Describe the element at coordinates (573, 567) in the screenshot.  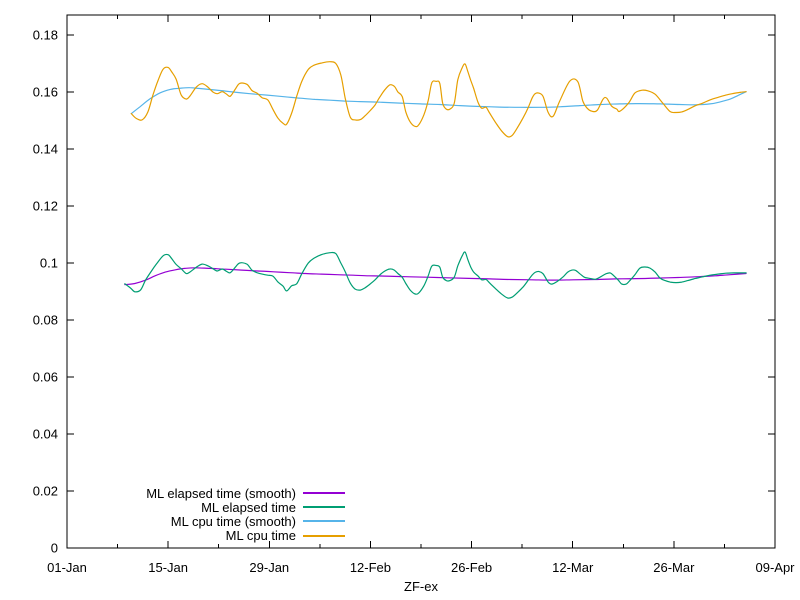
I see `x-tick-label: 12-Mar` at that location.